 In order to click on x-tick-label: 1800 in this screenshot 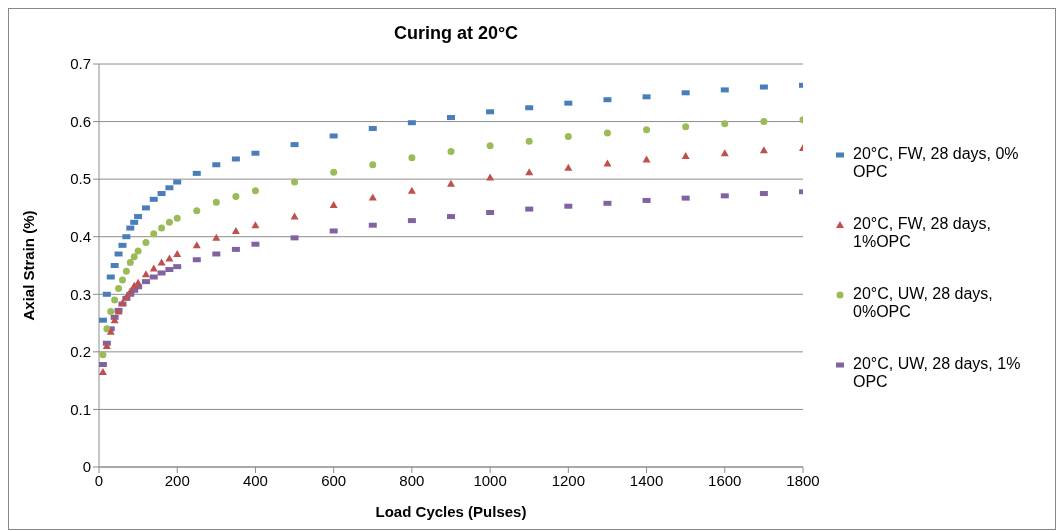, I will do `click(803, 480)`.